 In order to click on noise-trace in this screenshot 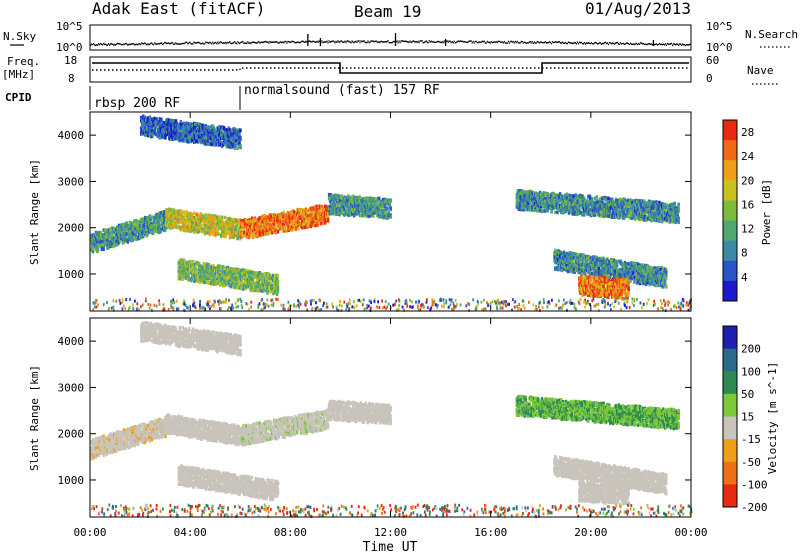, I will do `click(390, 39)`.